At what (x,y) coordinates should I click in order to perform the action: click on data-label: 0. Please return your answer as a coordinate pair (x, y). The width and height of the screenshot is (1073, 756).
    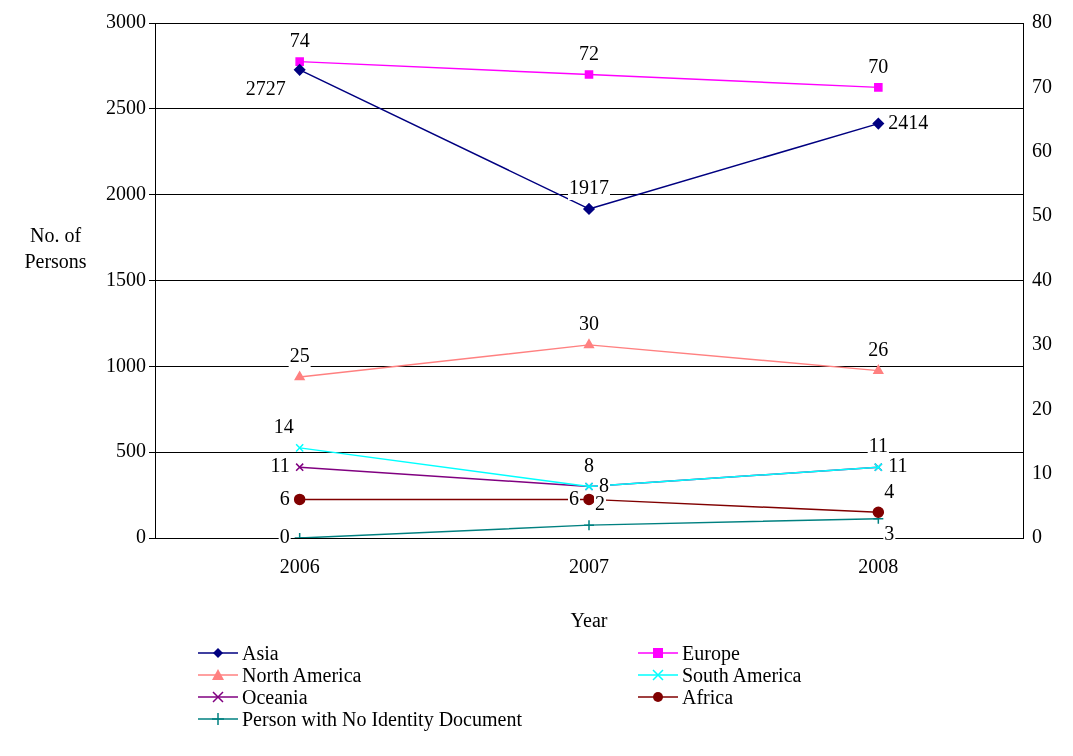
    Looking at the image, I should click on (284, 536).